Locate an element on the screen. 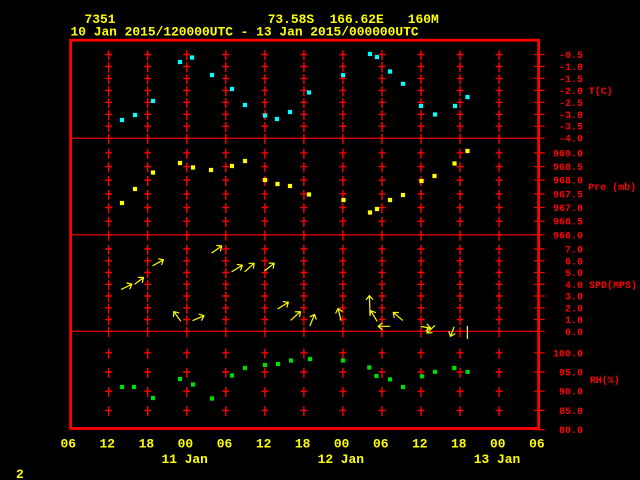  svg-text: 2.0 is located at coordinates (574, 309).